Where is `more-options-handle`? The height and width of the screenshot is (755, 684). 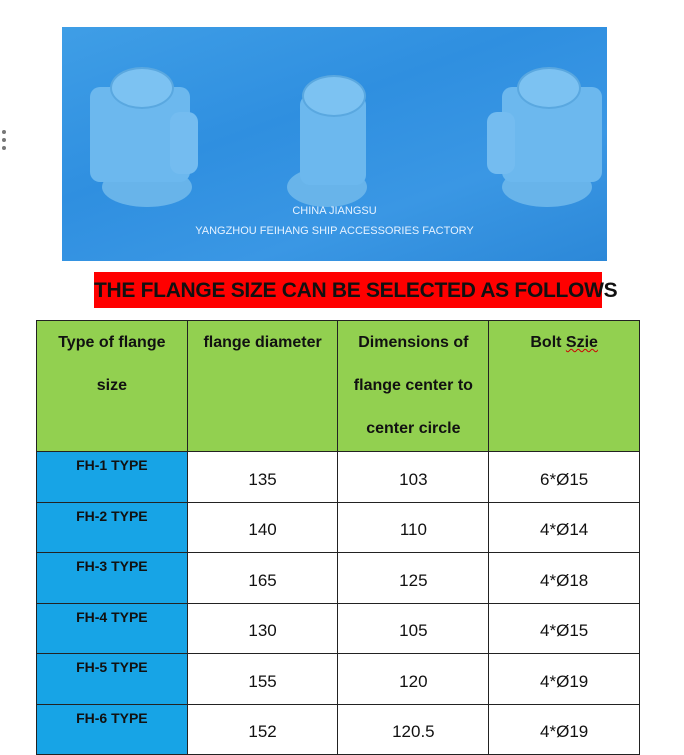 more-options-handle is located at coordinates (5, 142).